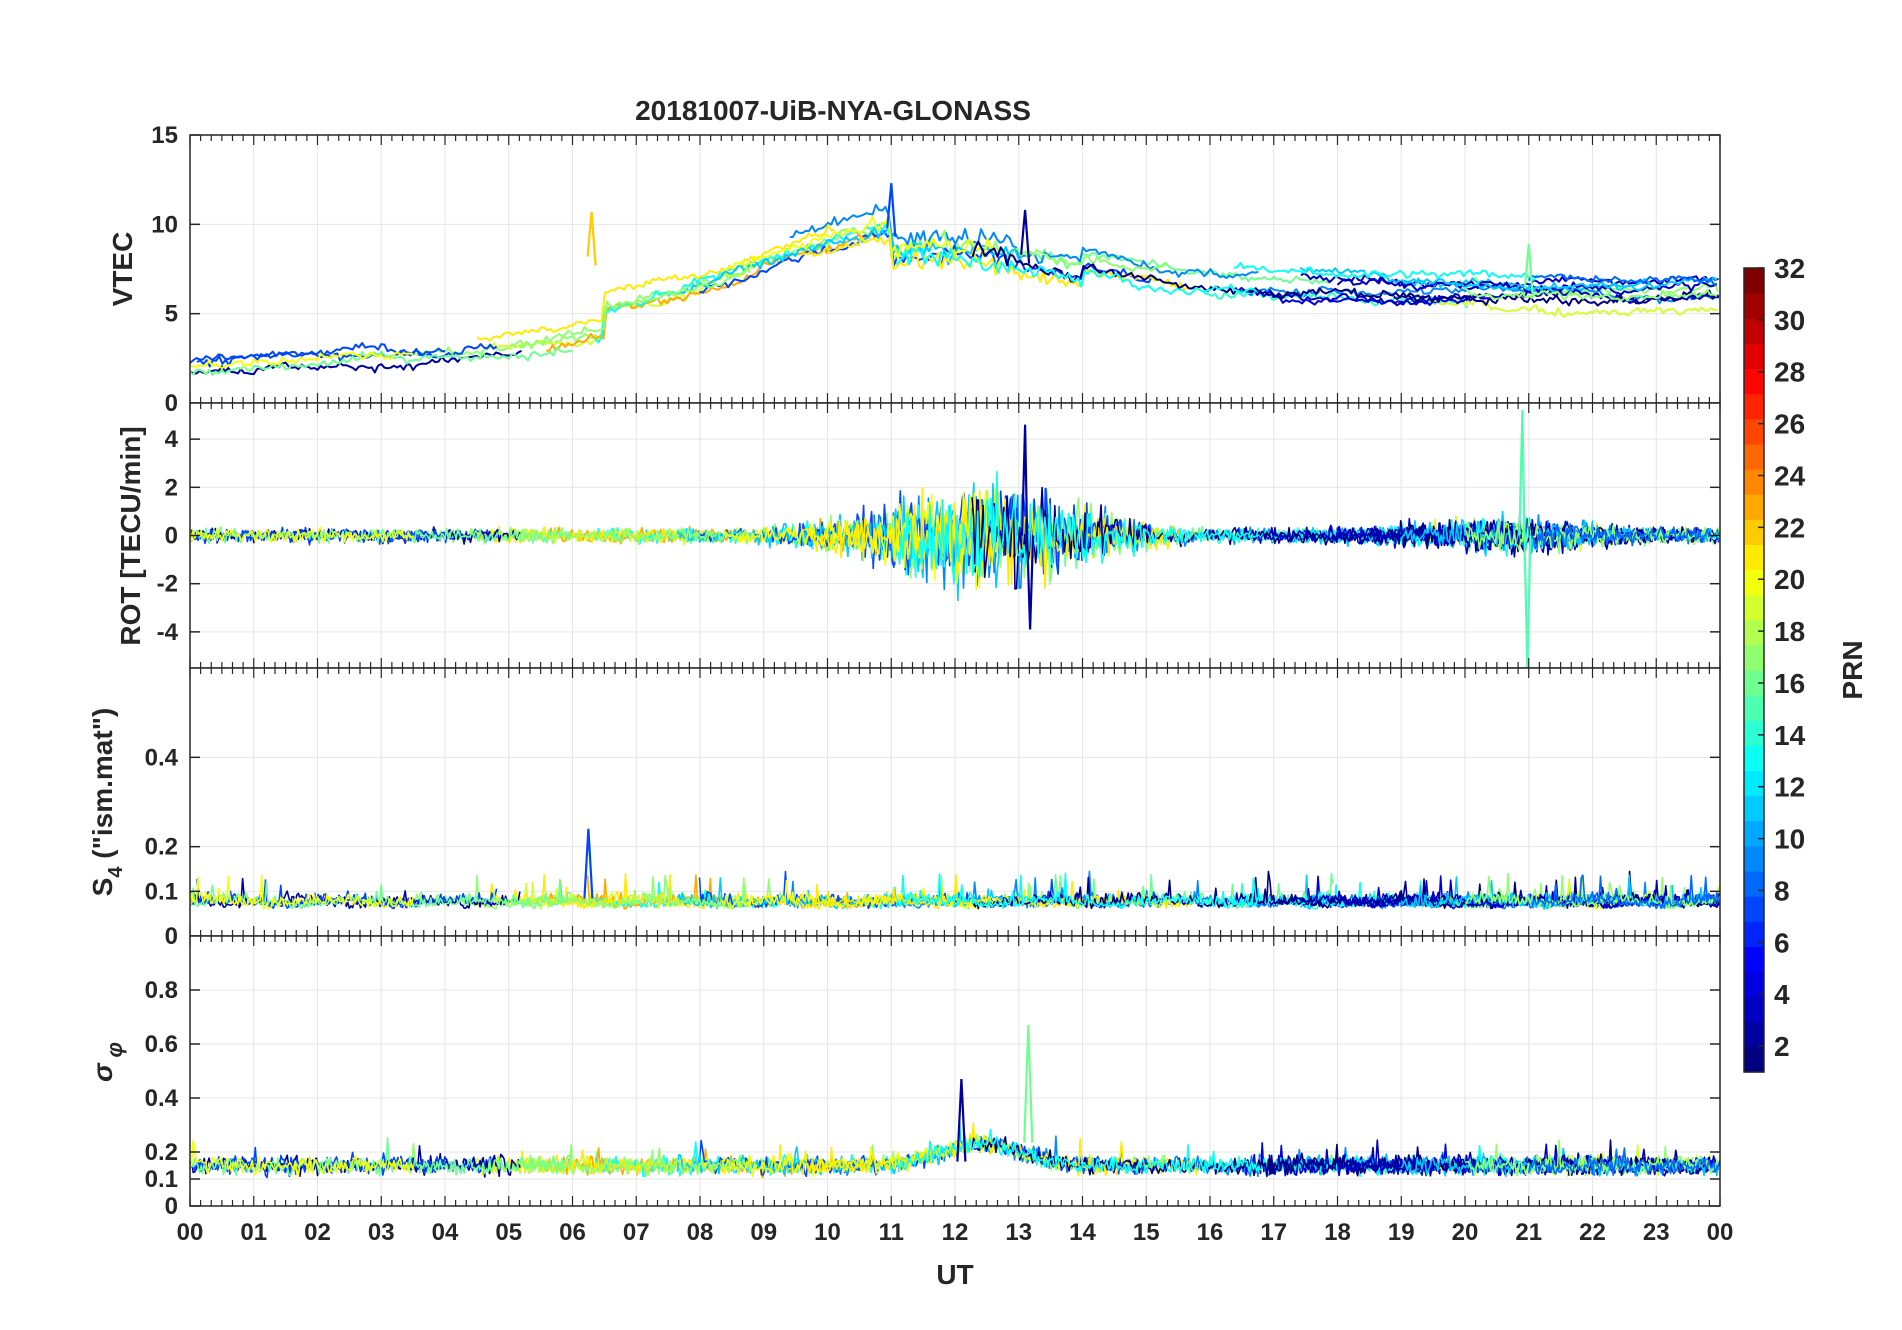 Image resolution: width=1902 pixels, height=1330 pixels. Describe the element at coordinates (1082, 1232) in the screenshot. I see `xtick-label: 14` at that location.